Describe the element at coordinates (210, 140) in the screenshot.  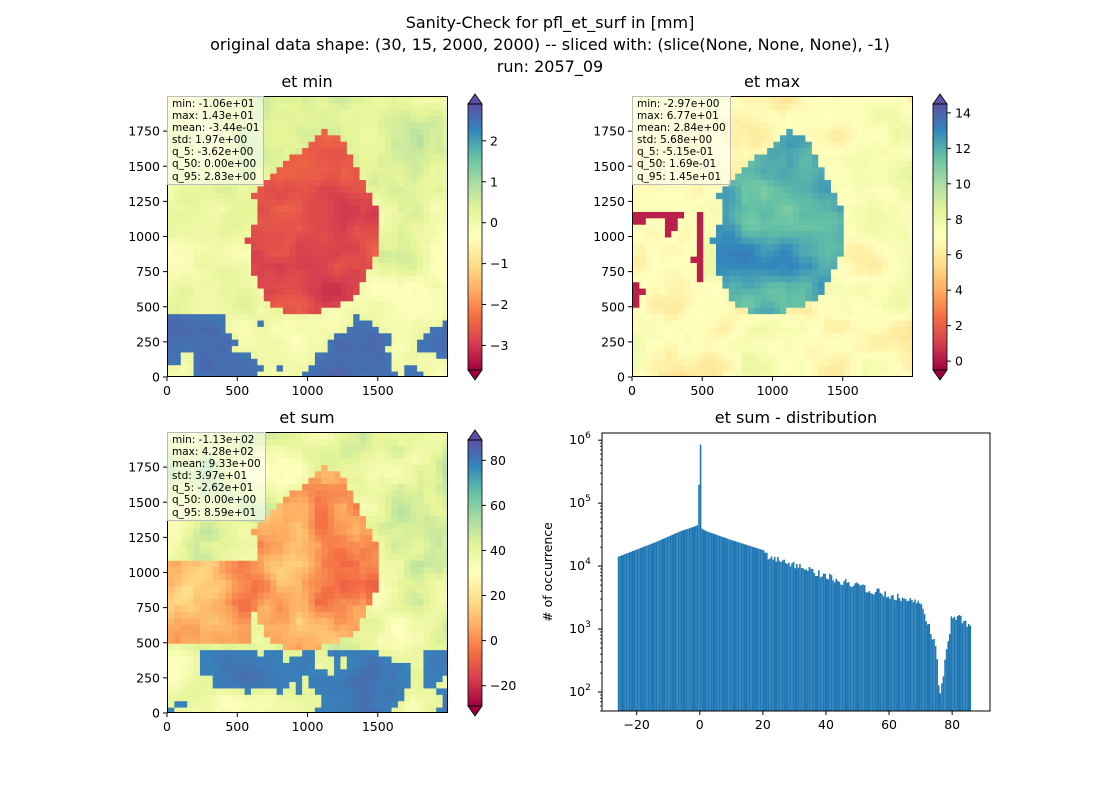
I see `stats-line: std: 1.97e+00` at that location.